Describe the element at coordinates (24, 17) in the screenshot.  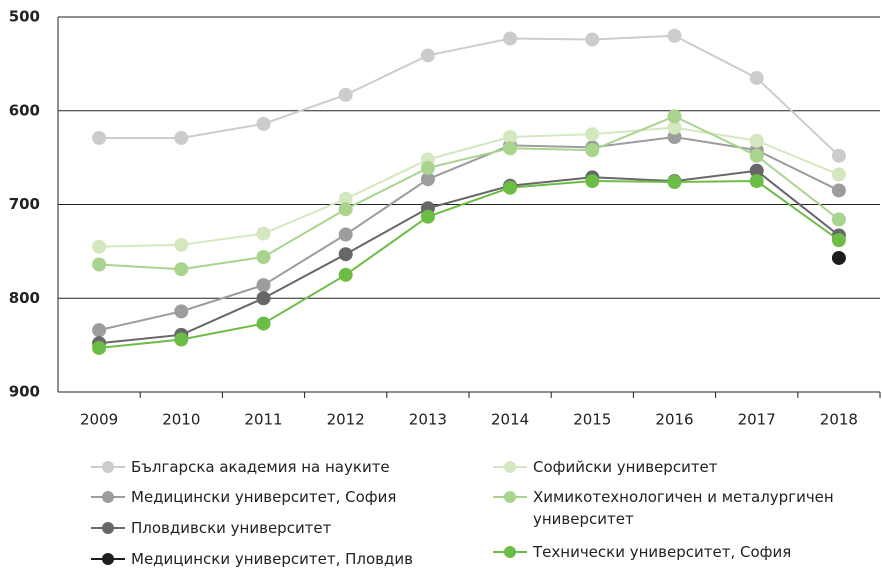
I see `y-tick-label: 500` at that location.